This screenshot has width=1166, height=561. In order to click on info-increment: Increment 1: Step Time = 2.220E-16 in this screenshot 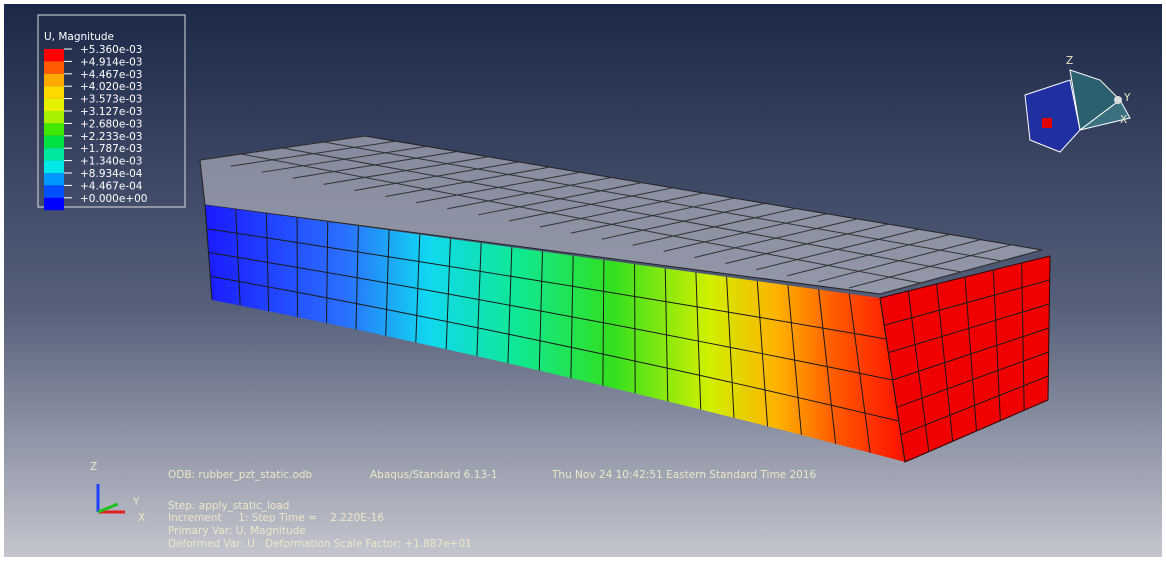, I will do `click(276, 518)`.